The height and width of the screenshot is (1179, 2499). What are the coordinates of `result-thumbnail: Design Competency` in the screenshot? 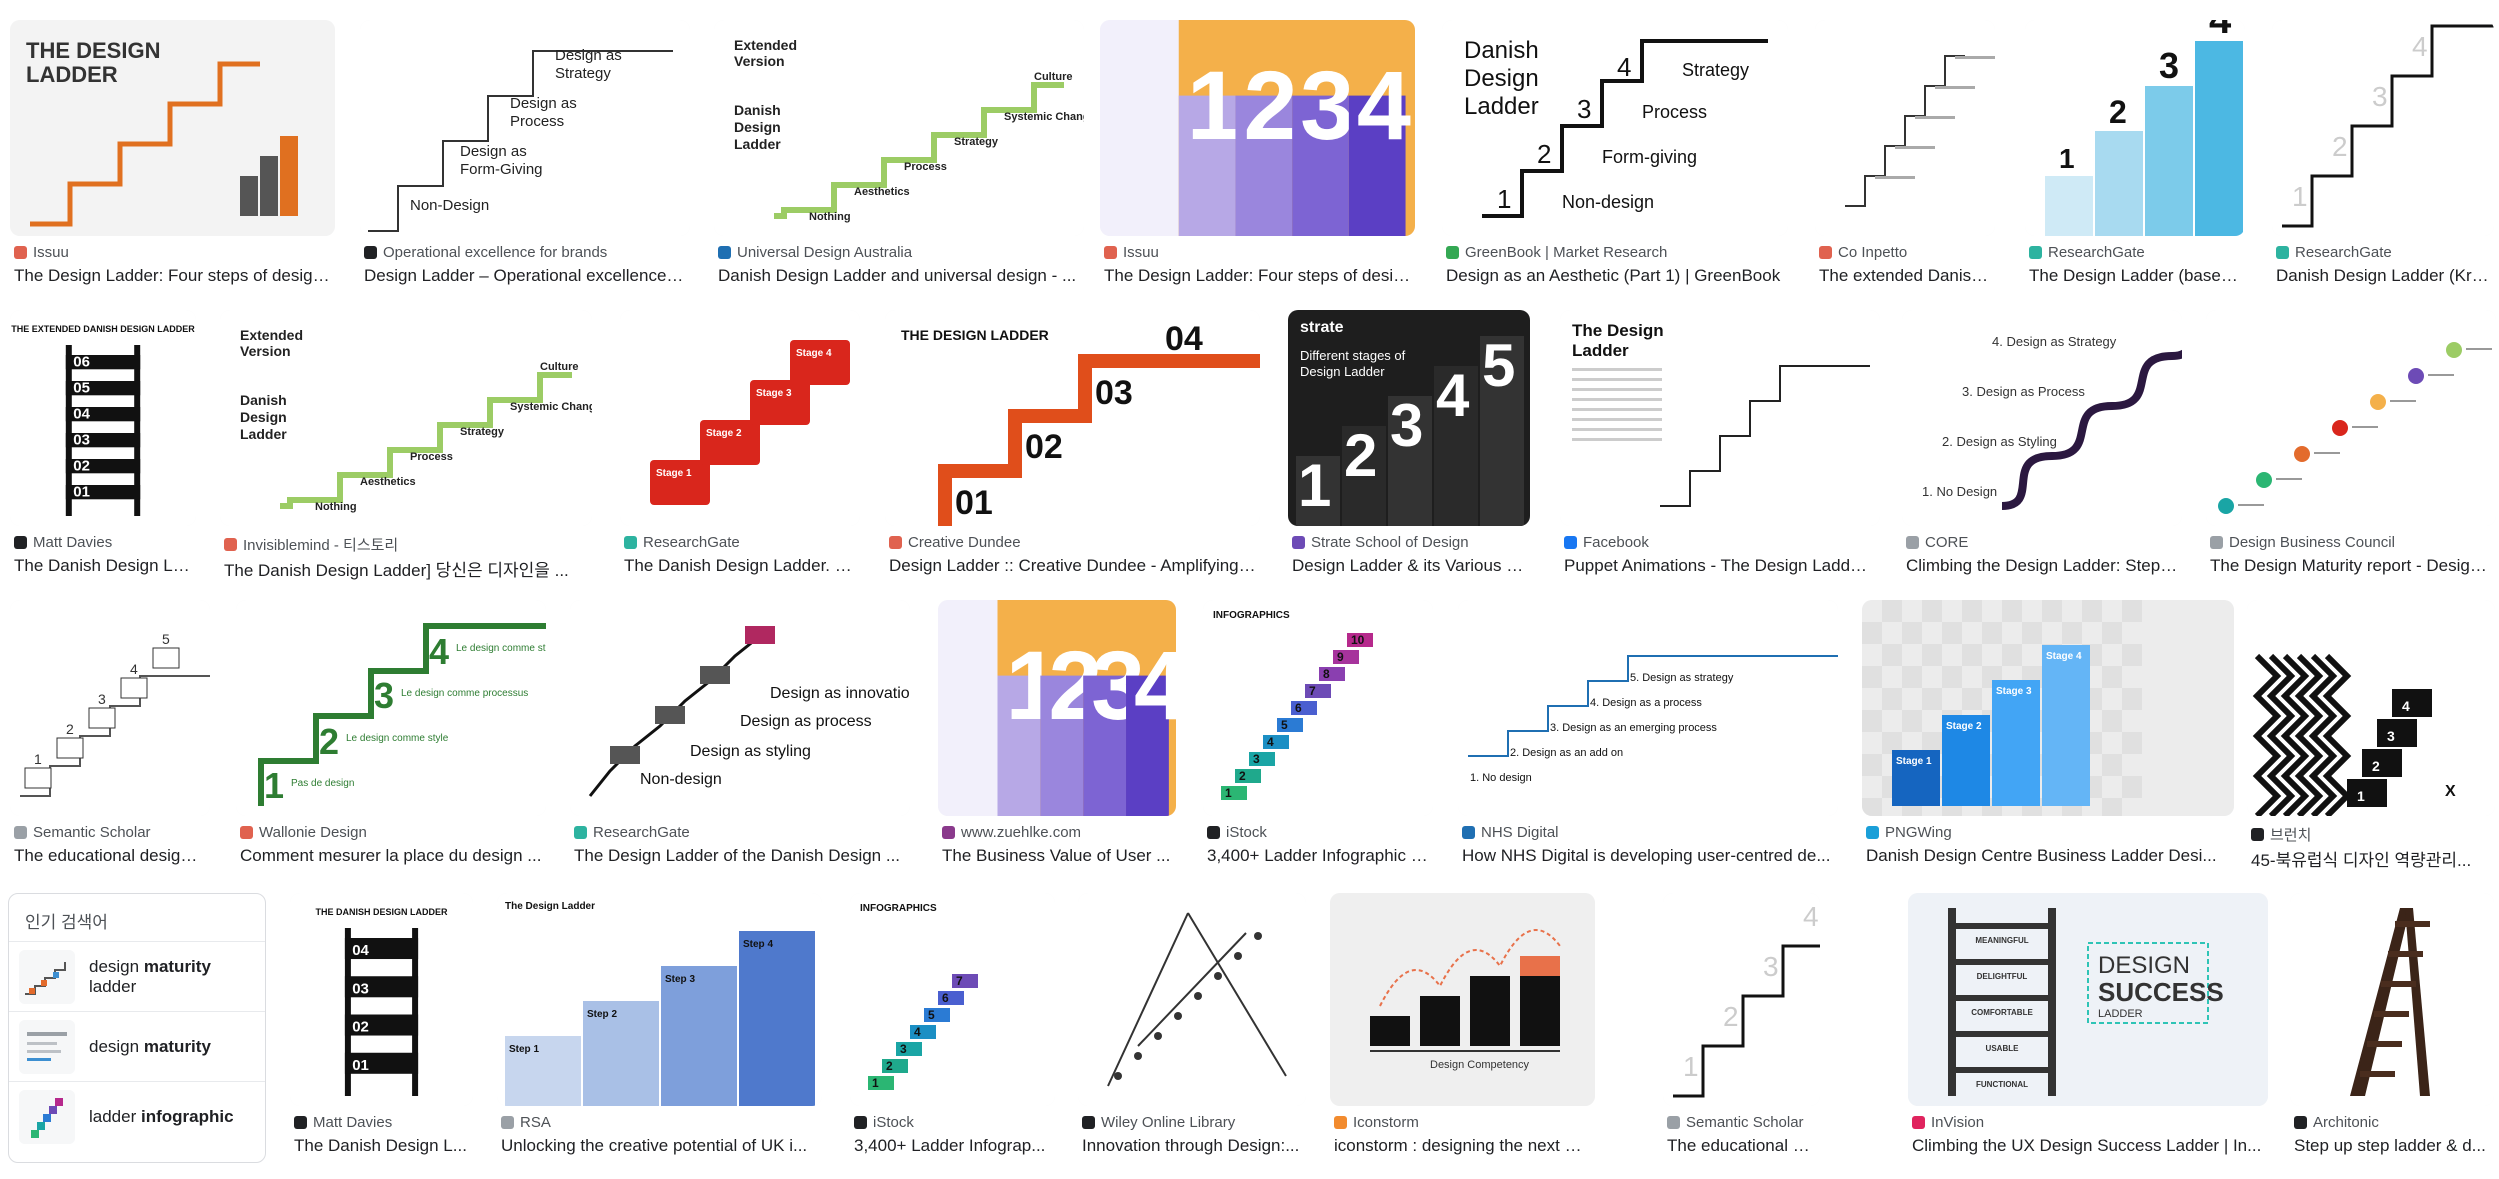 It's located at (1462, 999).